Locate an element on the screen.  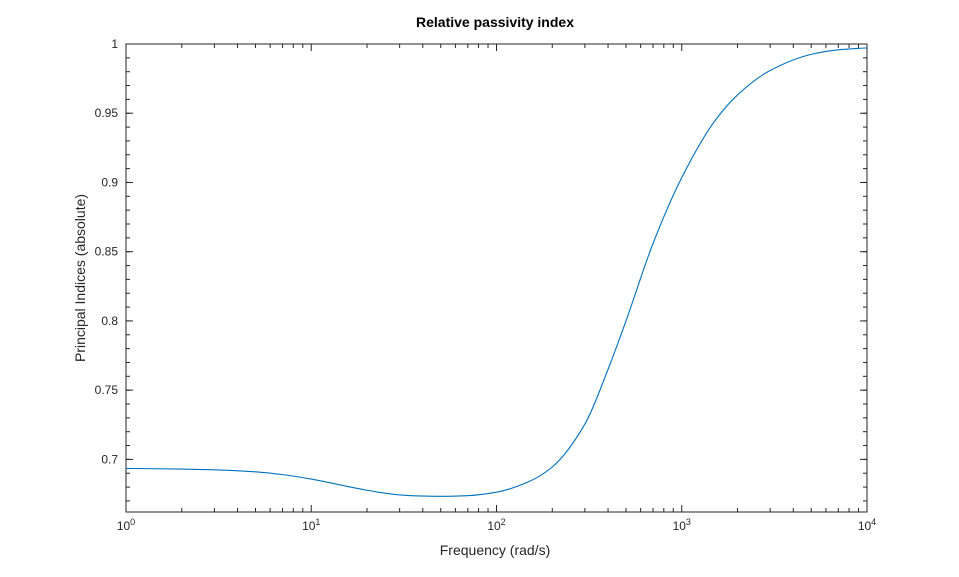
y-tick-label: 0.7 is located at coordinates (109, 459).